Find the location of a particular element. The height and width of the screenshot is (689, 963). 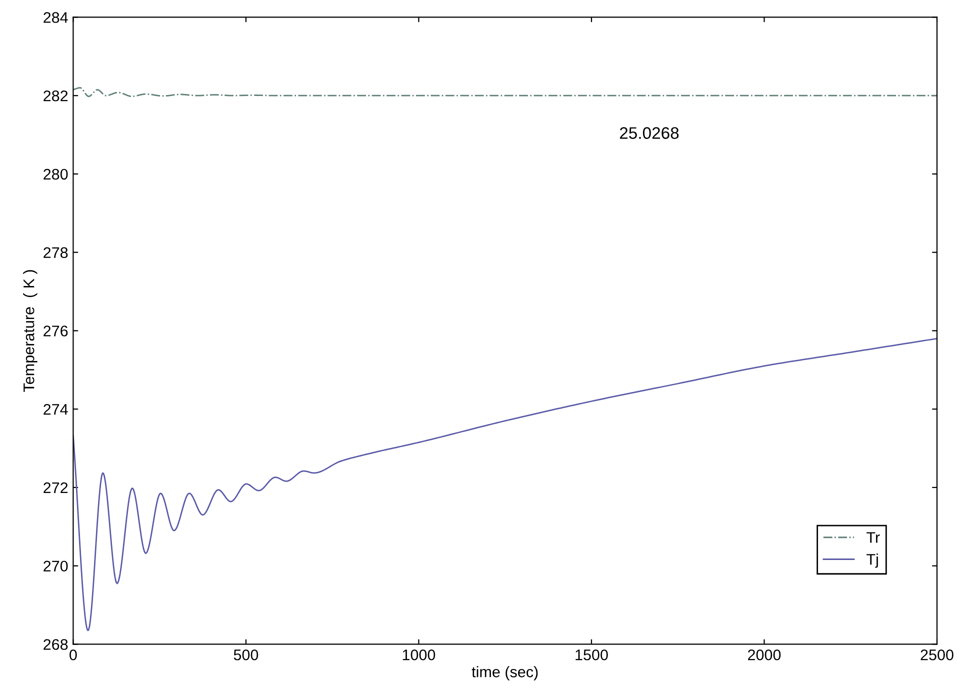

y-tick-label: 278 is located at coordinates (56, 252).